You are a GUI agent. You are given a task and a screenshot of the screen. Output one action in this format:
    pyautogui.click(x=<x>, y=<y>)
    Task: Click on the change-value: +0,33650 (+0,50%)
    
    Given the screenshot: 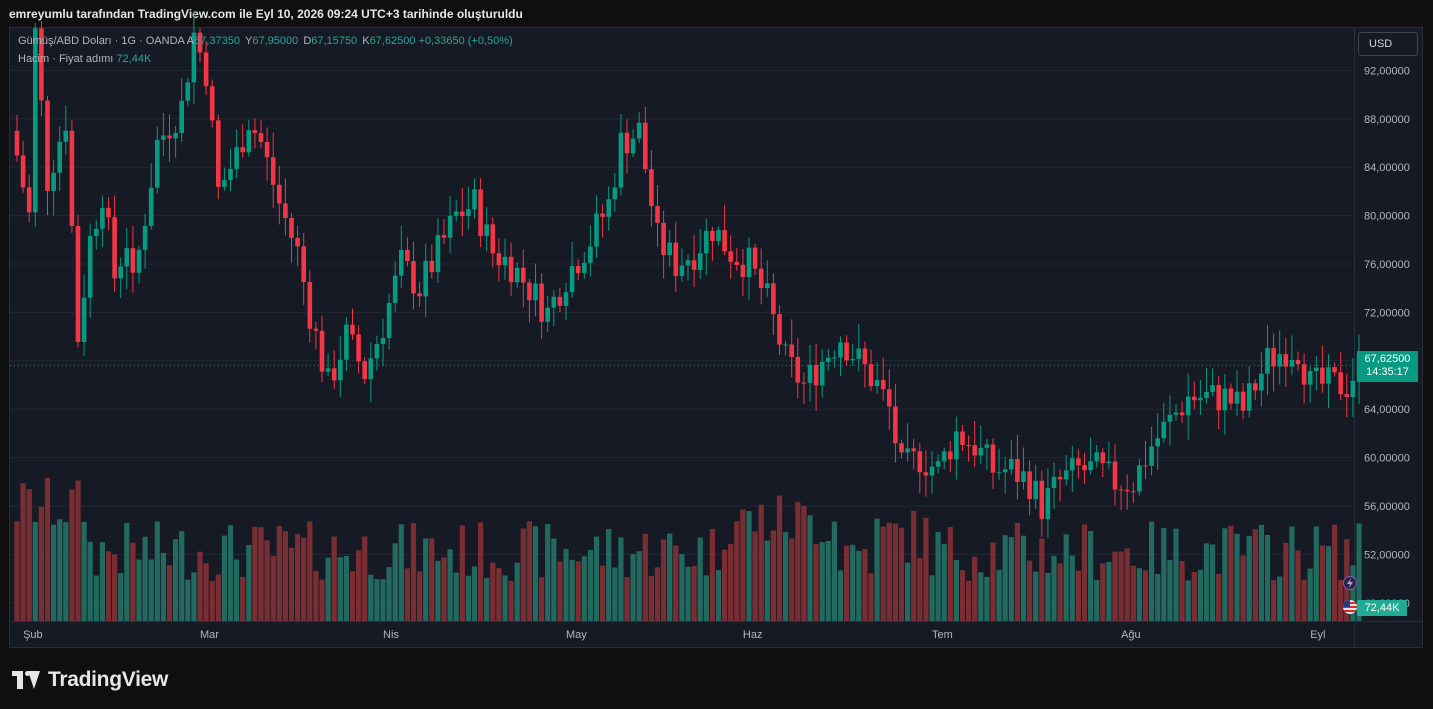 What is the action you would take?
    pyautogui.click(x=465, y=41)
    